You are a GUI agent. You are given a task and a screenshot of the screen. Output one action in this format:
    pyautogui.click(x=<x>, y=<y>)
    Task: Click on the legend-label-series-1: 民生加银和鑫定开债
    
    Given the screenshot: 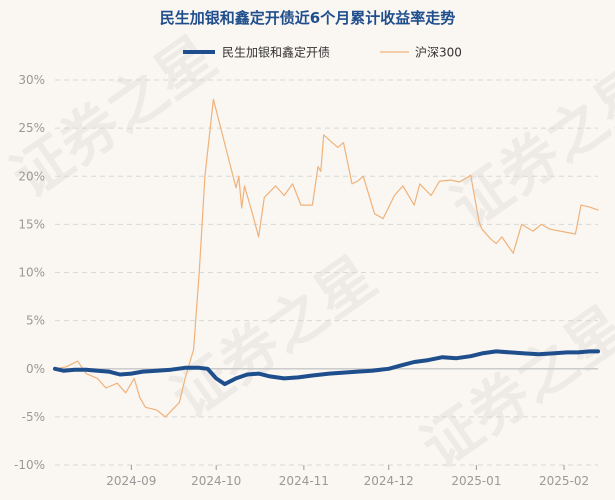 What is the action you would take?
    pyautogui.click(x=276, y=52)
    